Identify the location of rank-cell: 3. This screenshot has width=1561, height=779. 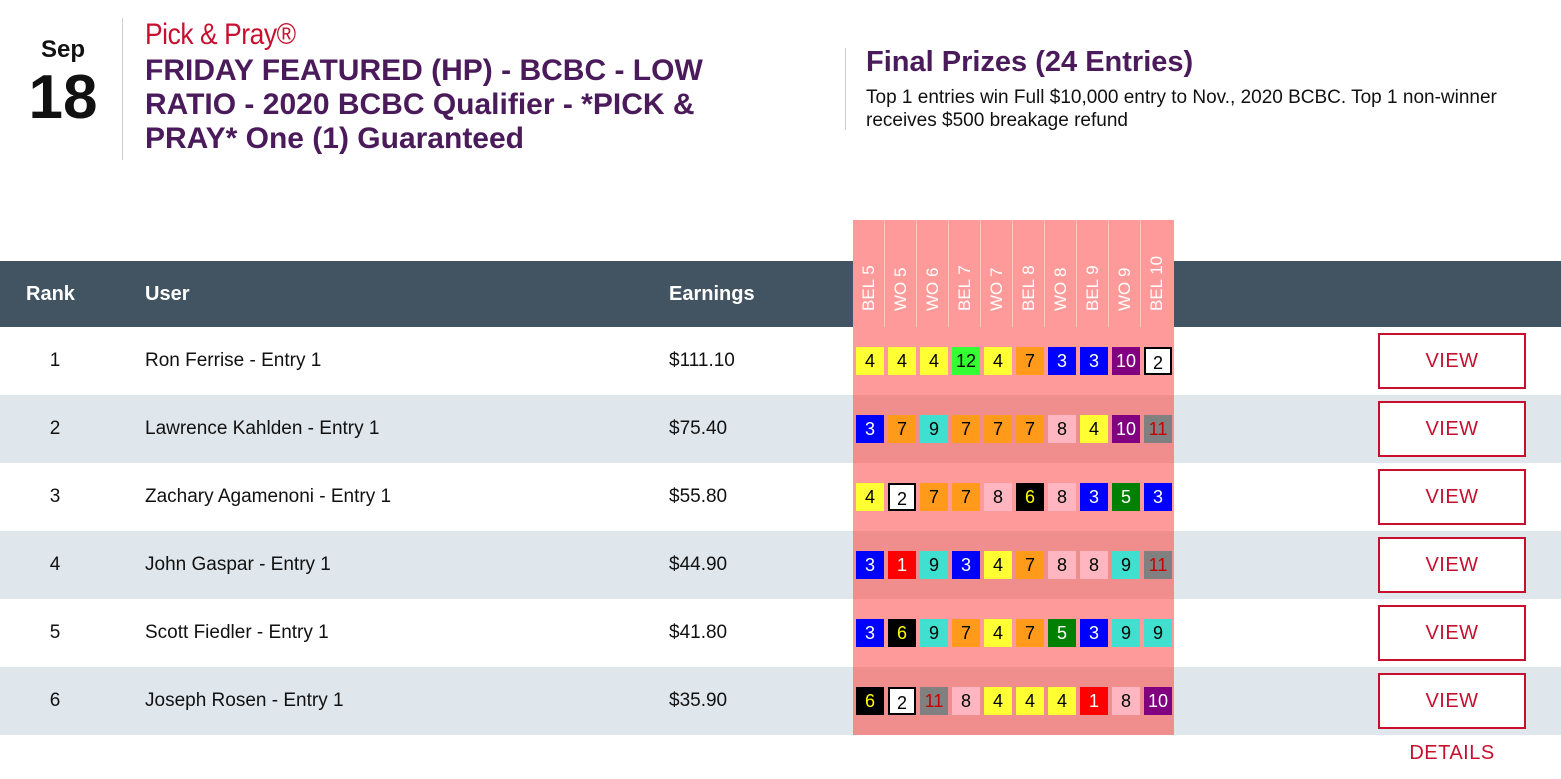
(55, 496).